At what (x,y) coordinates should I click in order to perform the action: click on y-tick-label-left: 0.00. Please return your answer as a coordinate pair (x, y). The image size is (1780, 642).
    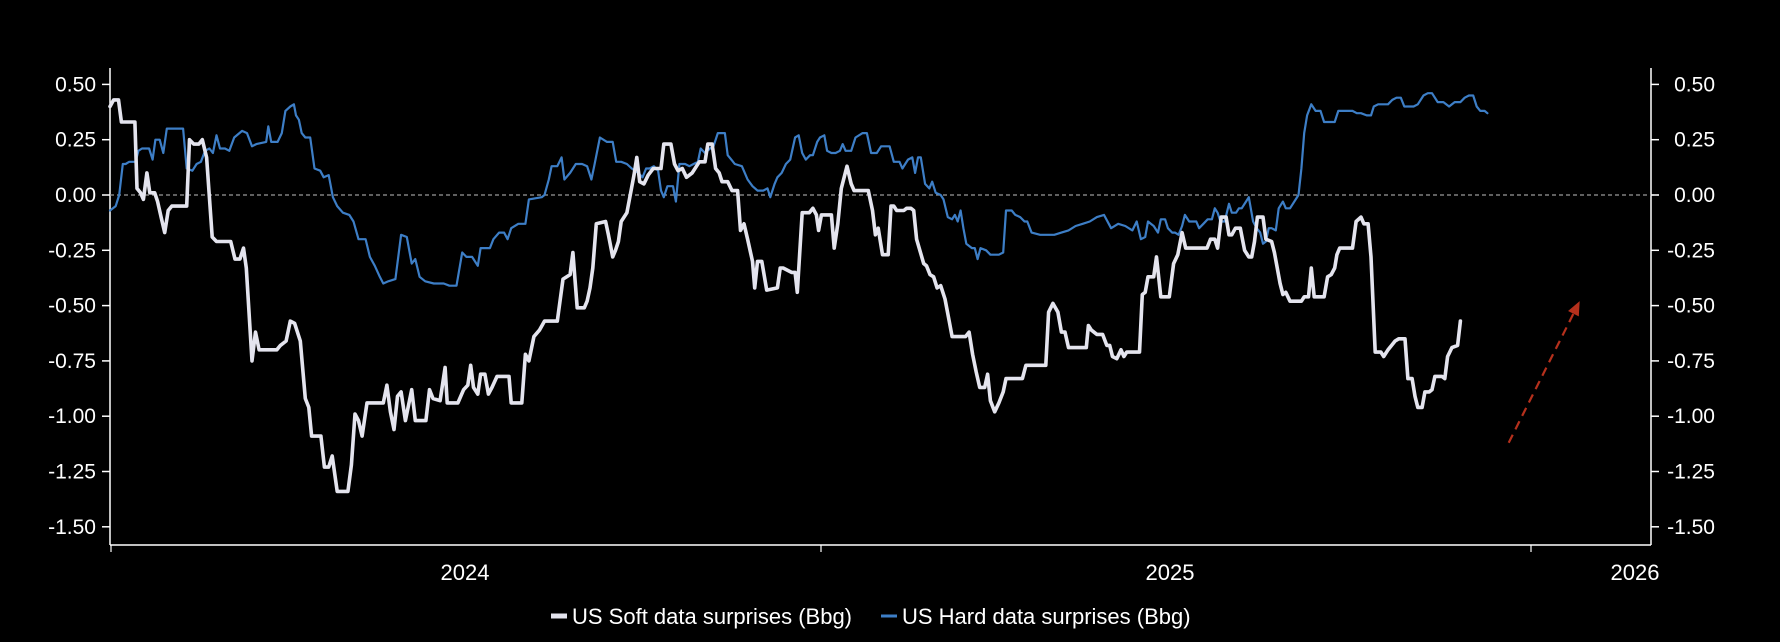
    Looking at the image, I should click on (75, 195).